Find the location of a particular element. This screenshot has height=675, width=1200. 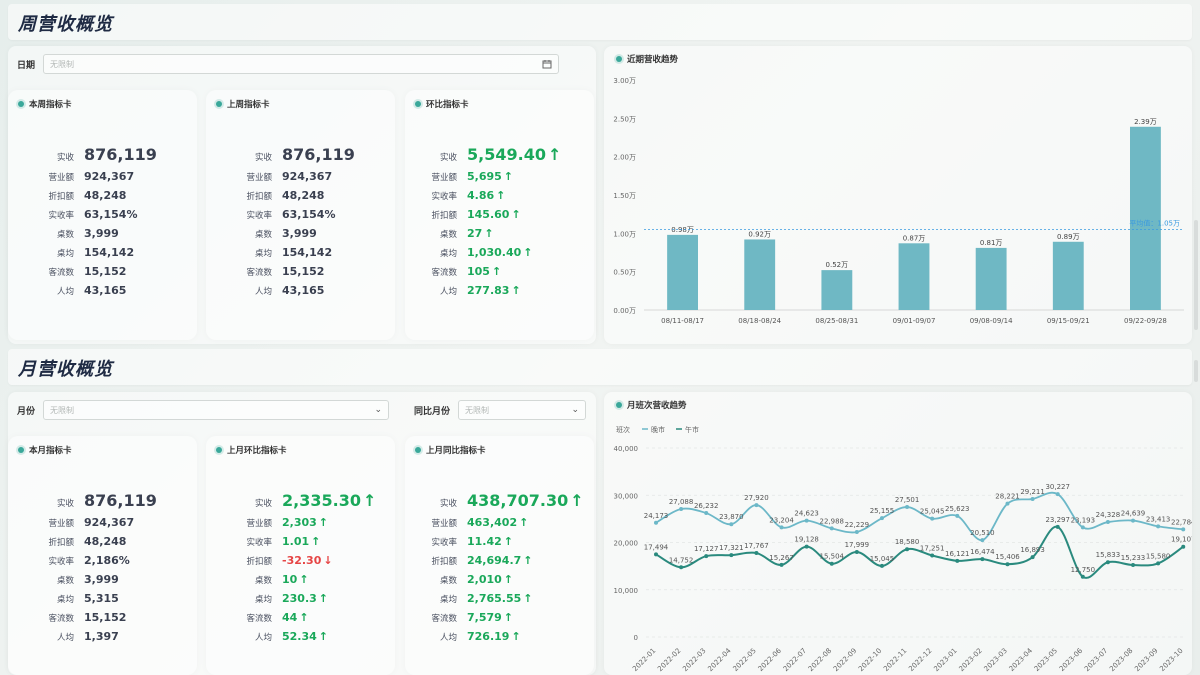

weekly-scrollbar is located at coordinates (1196, 275).